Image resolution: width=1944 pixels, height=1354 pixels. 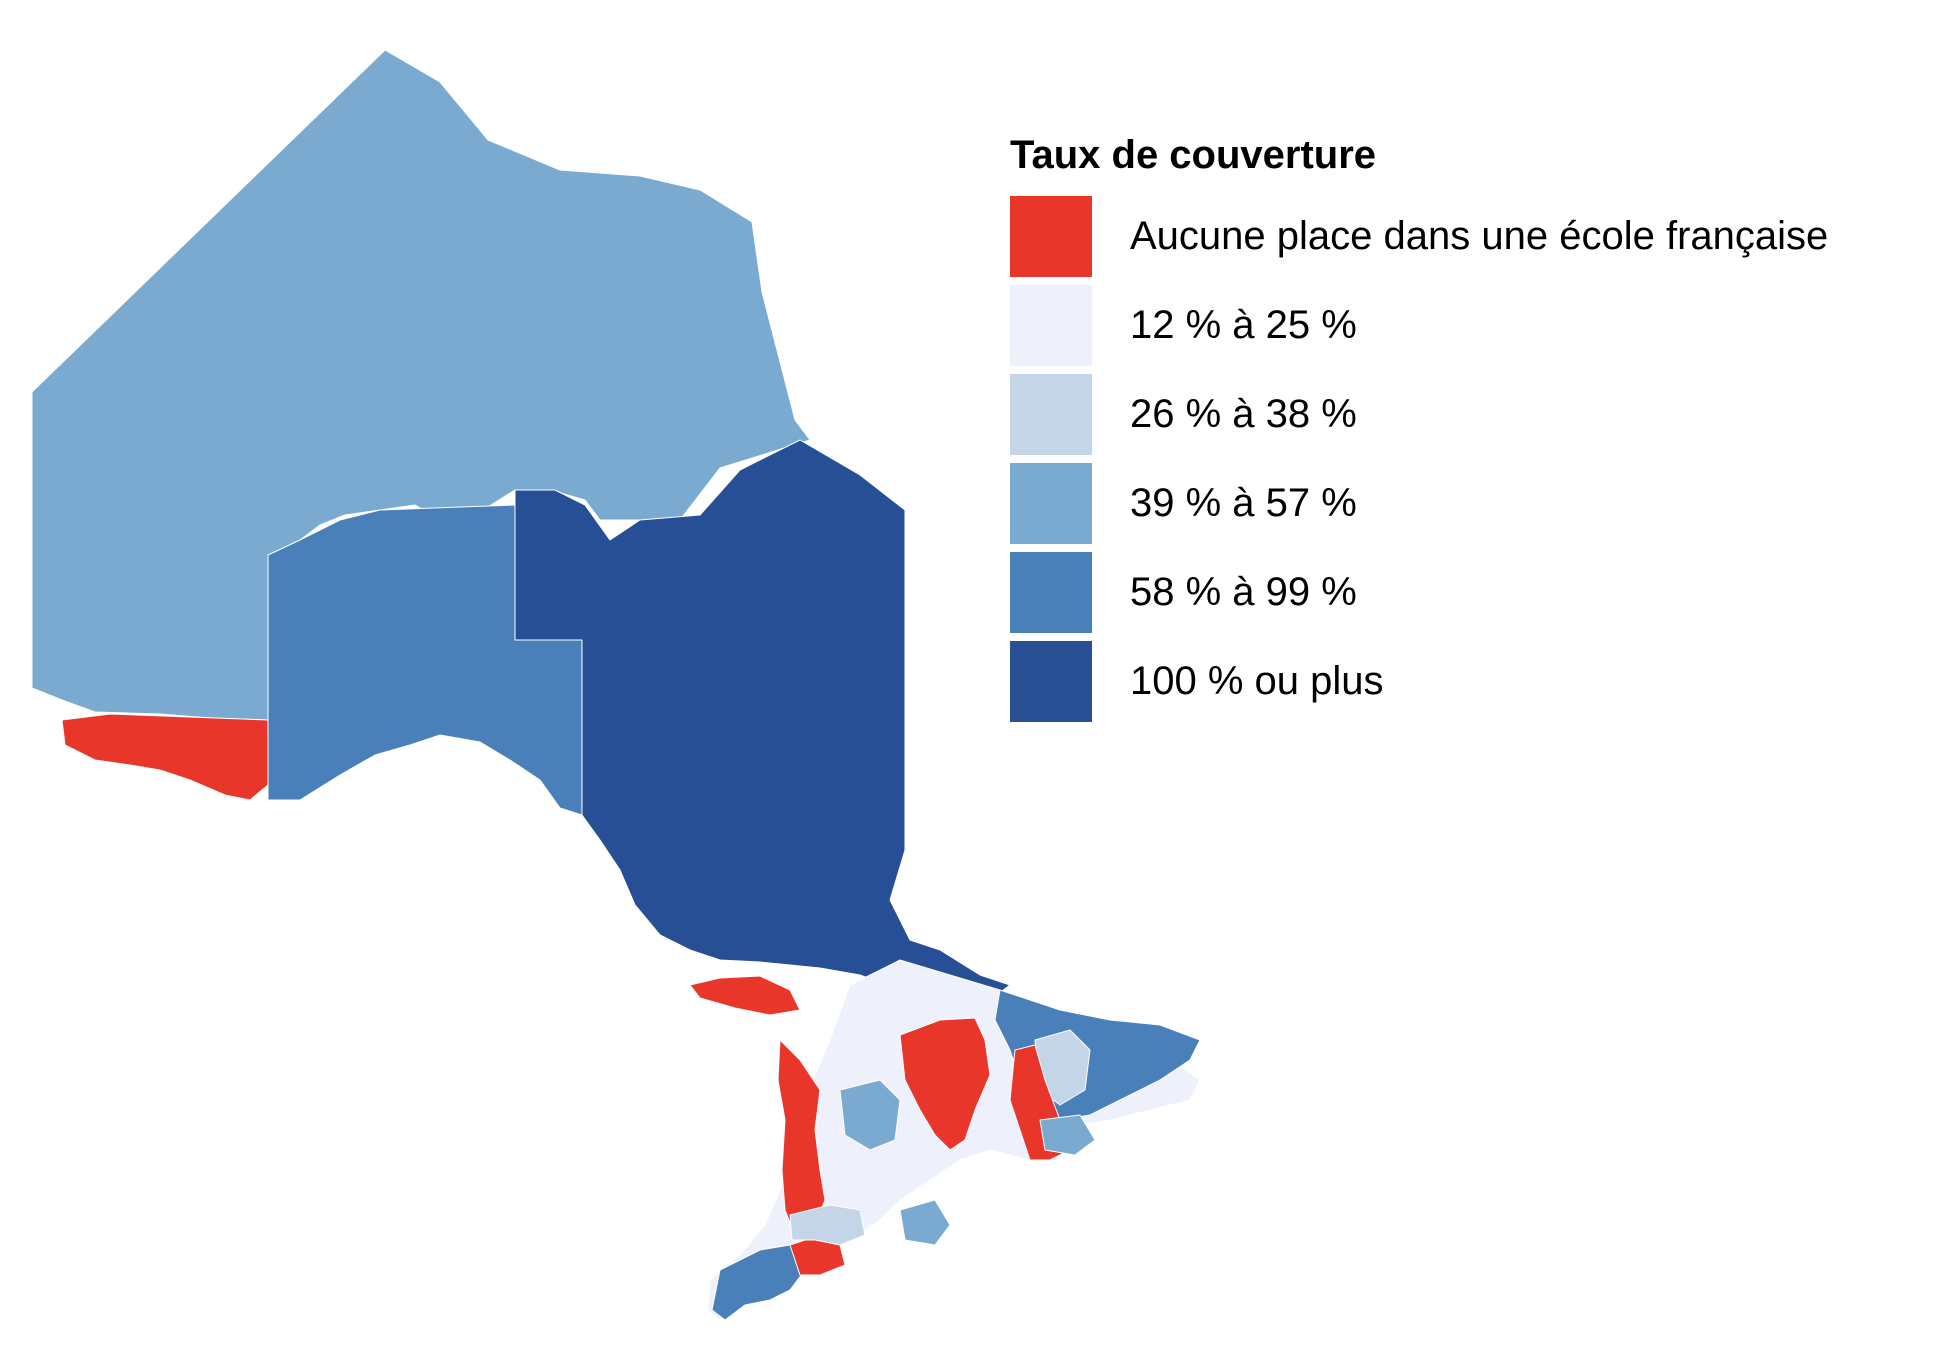 I want to click on region-northwest-red, so click(x=165, y=757).